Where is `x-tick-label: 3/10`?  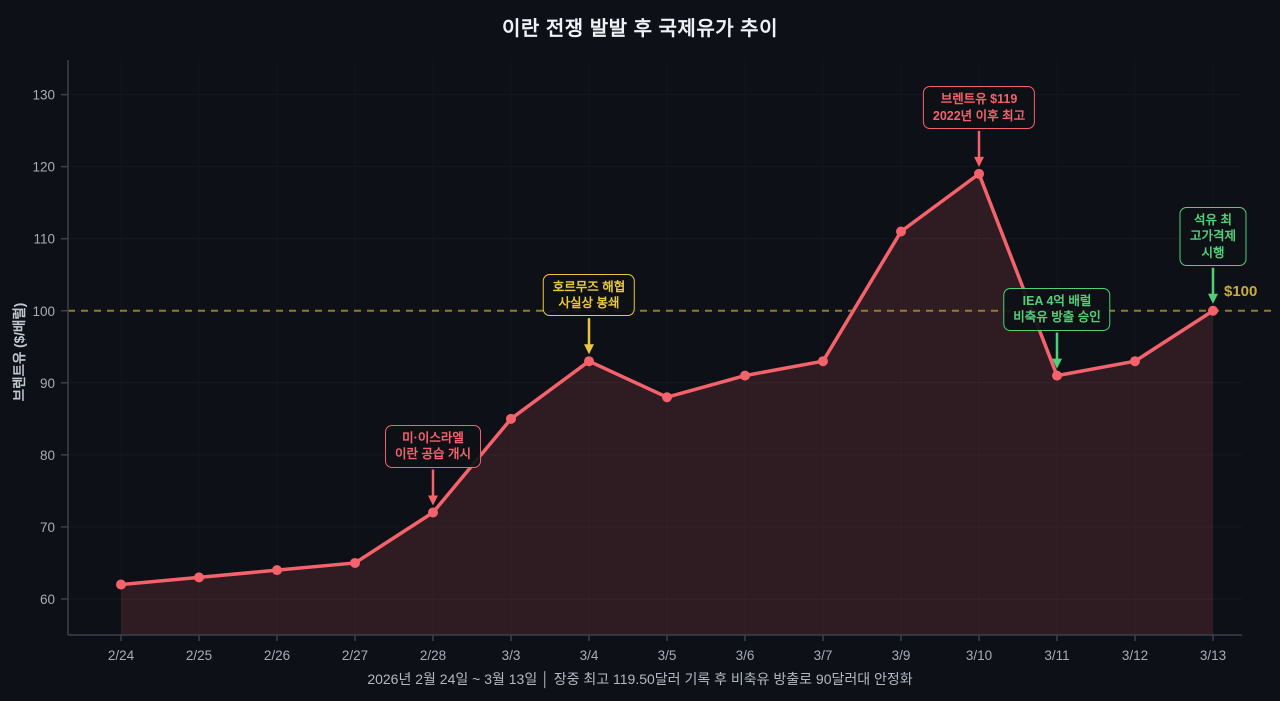
x-tick-label: 3/10 is located at coordinates (979, 655).